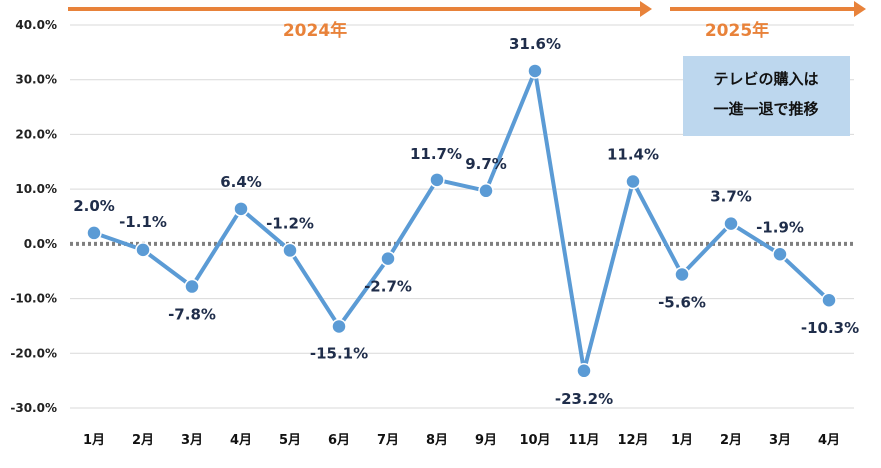  What do you see at coordinates (486, 164) in the screenshot?
I see `data-label: 9.7%` at bounding box center [486, 164].